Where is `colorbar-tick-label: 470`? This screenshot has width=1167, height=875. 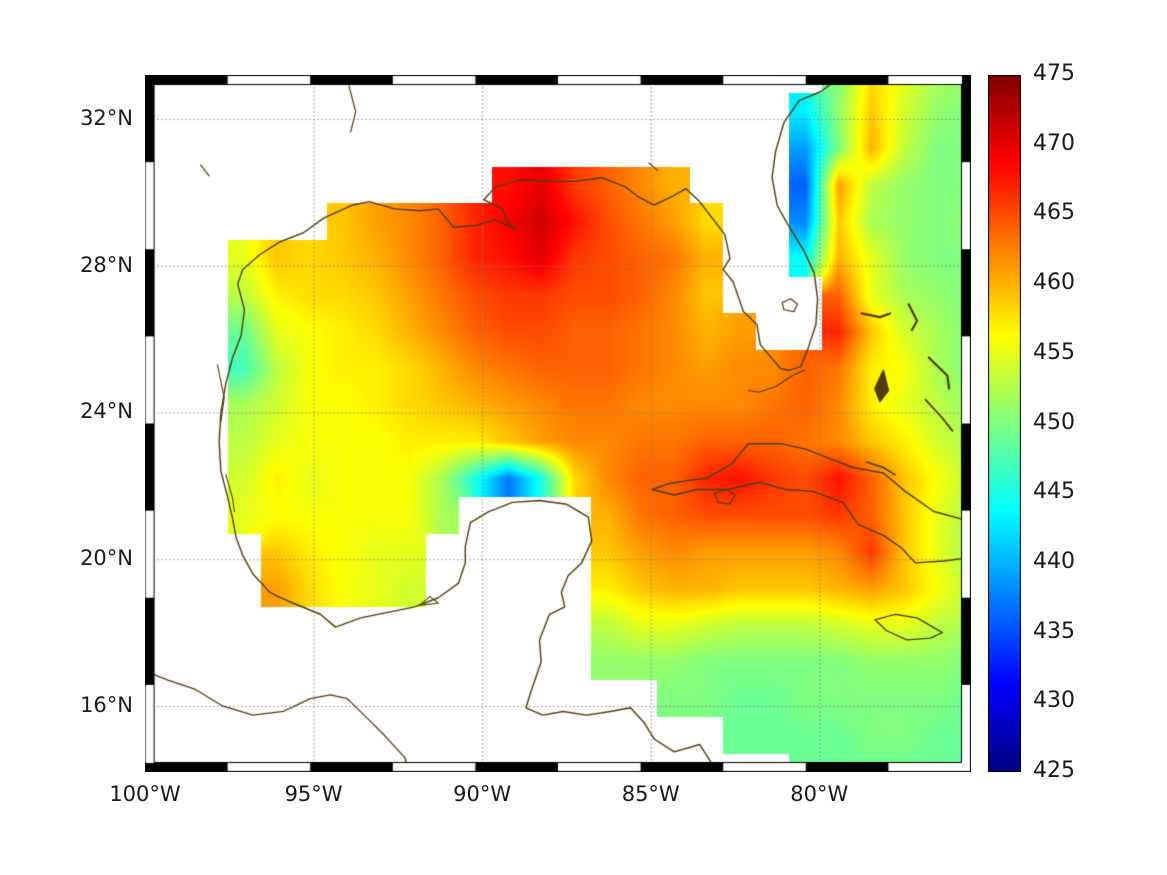
colorbar-tick-label: 470 is located at coordinates (1054, 143).